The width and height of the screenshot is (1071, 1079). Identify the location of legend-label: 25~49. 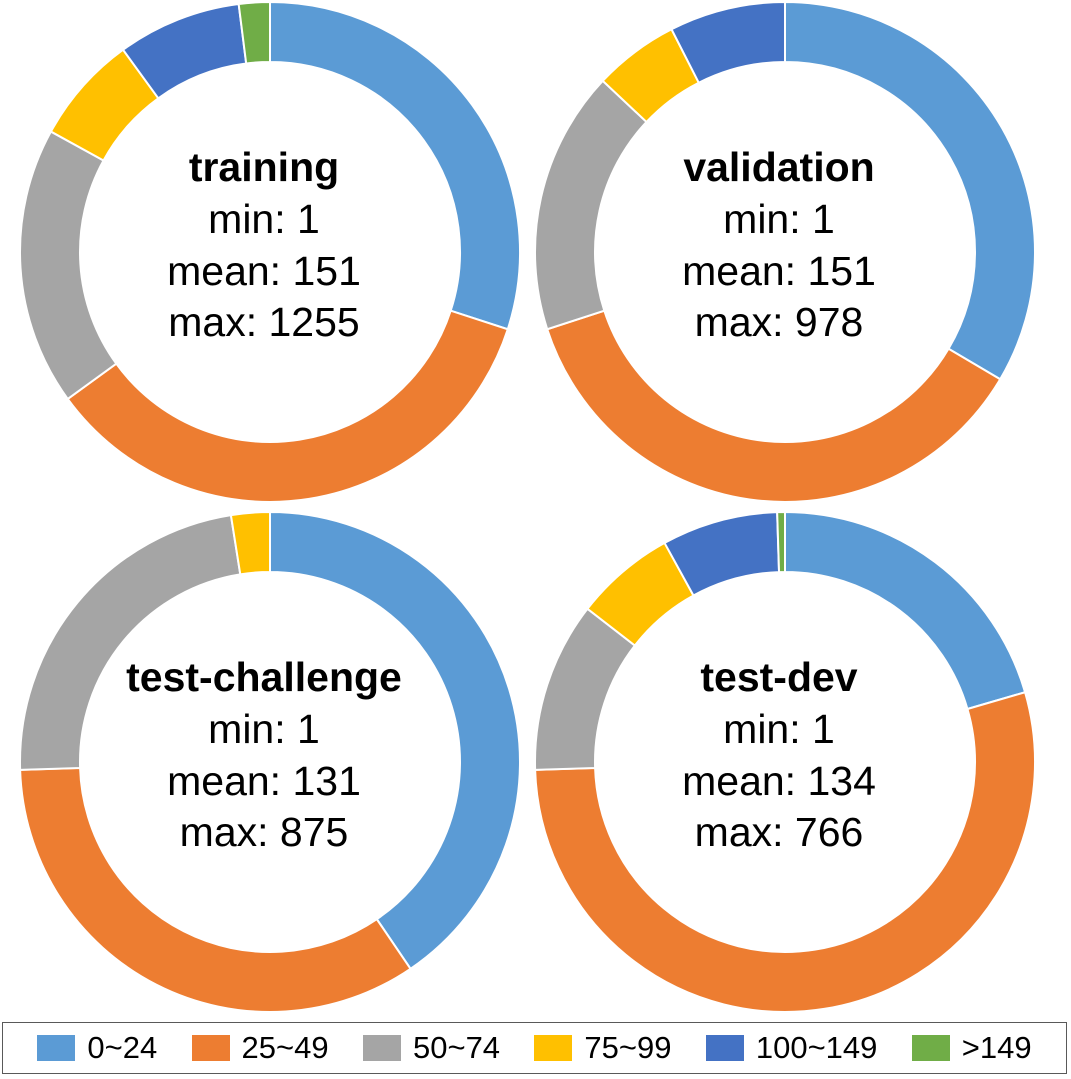
(285, 1047).